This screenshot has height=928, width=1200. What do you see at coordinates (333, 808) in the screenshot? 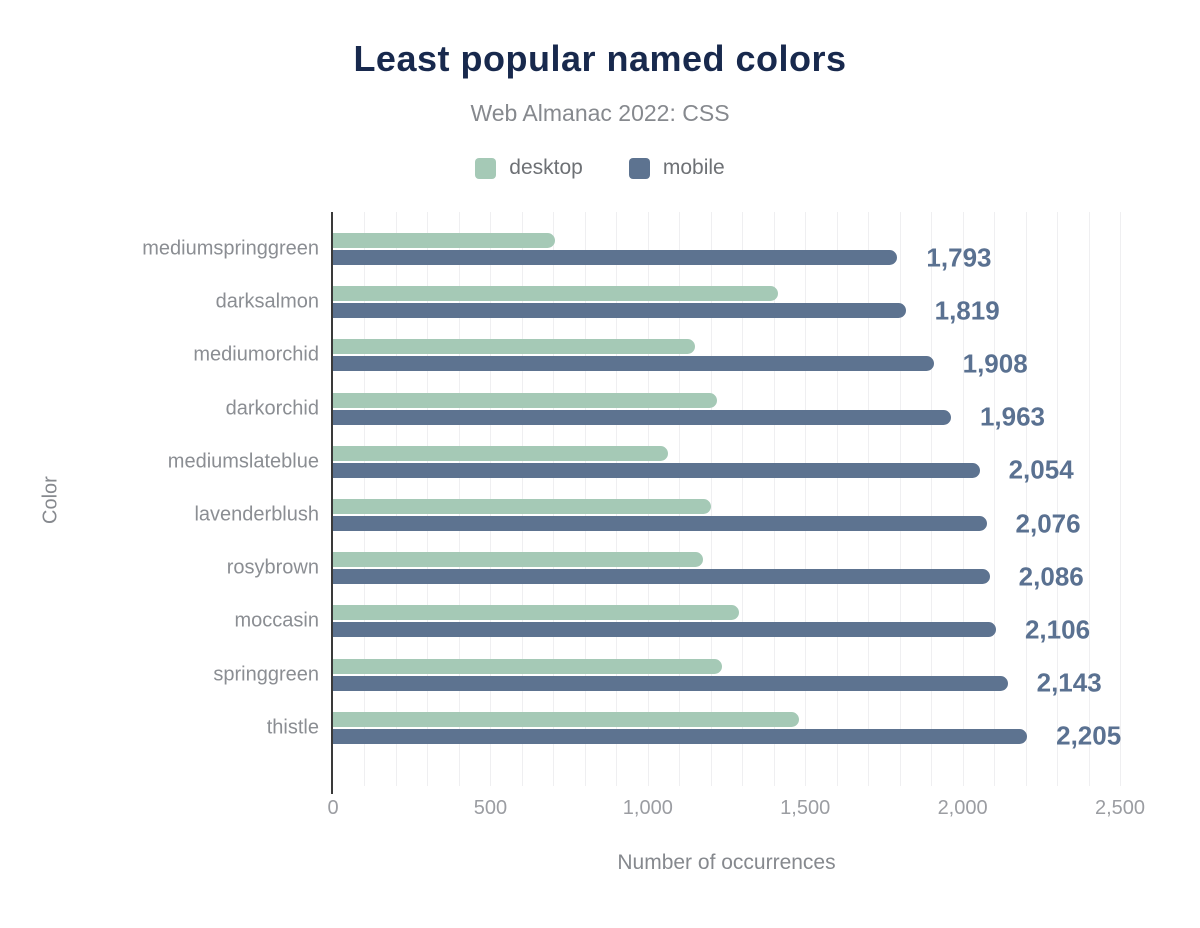
I see `x-tick-0: 0` at bounding box center [333, 808].